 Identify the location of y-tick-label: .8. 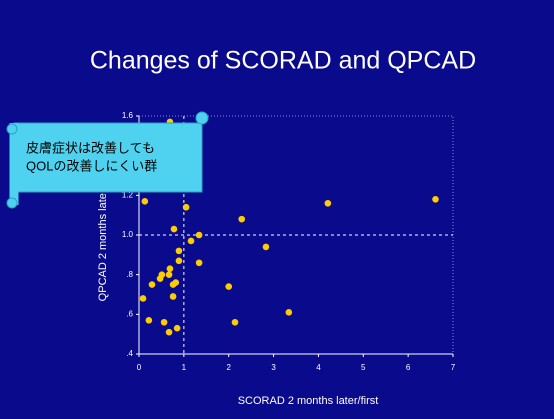
(129, 274).